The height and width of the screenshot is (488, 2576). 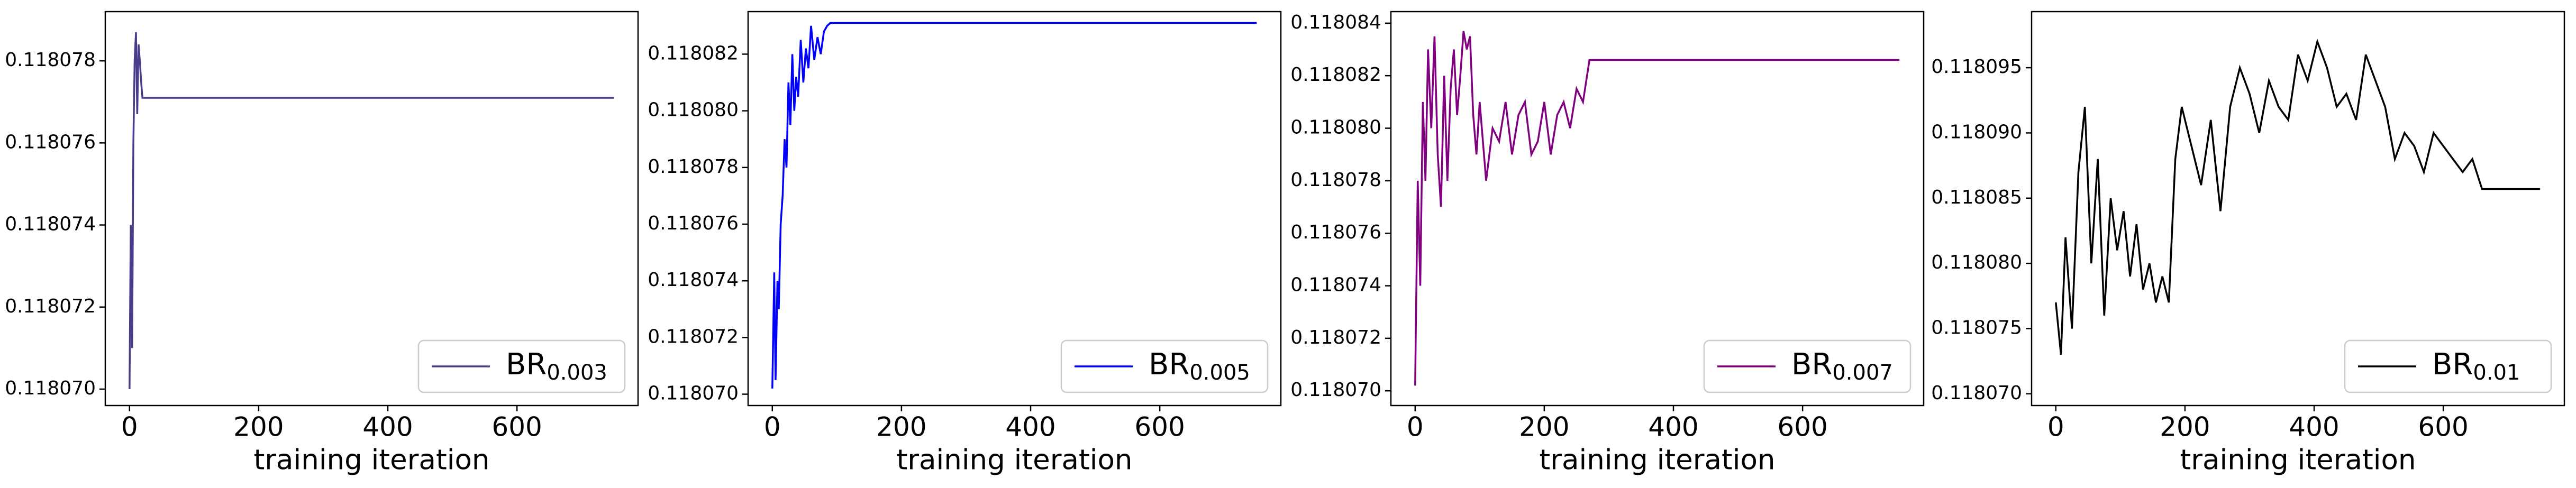 I want to click on y-tick-label: 0.118084, so click(x=1335, y=23).